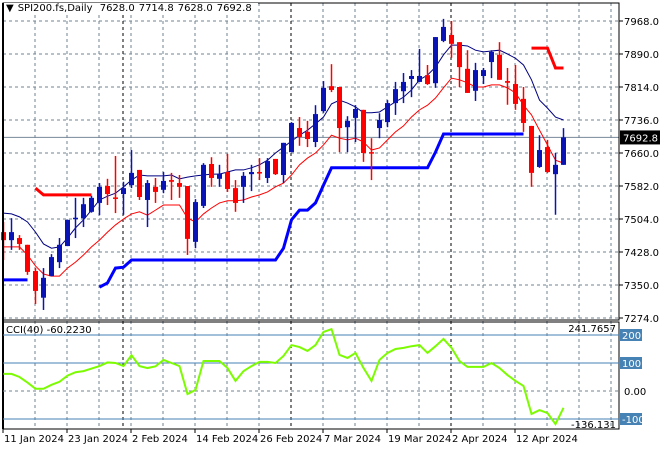  What do you see at coordinates (195, 8) in the screenshot?
I see `low-value: 7628.0` at bounding box center [195, 8].